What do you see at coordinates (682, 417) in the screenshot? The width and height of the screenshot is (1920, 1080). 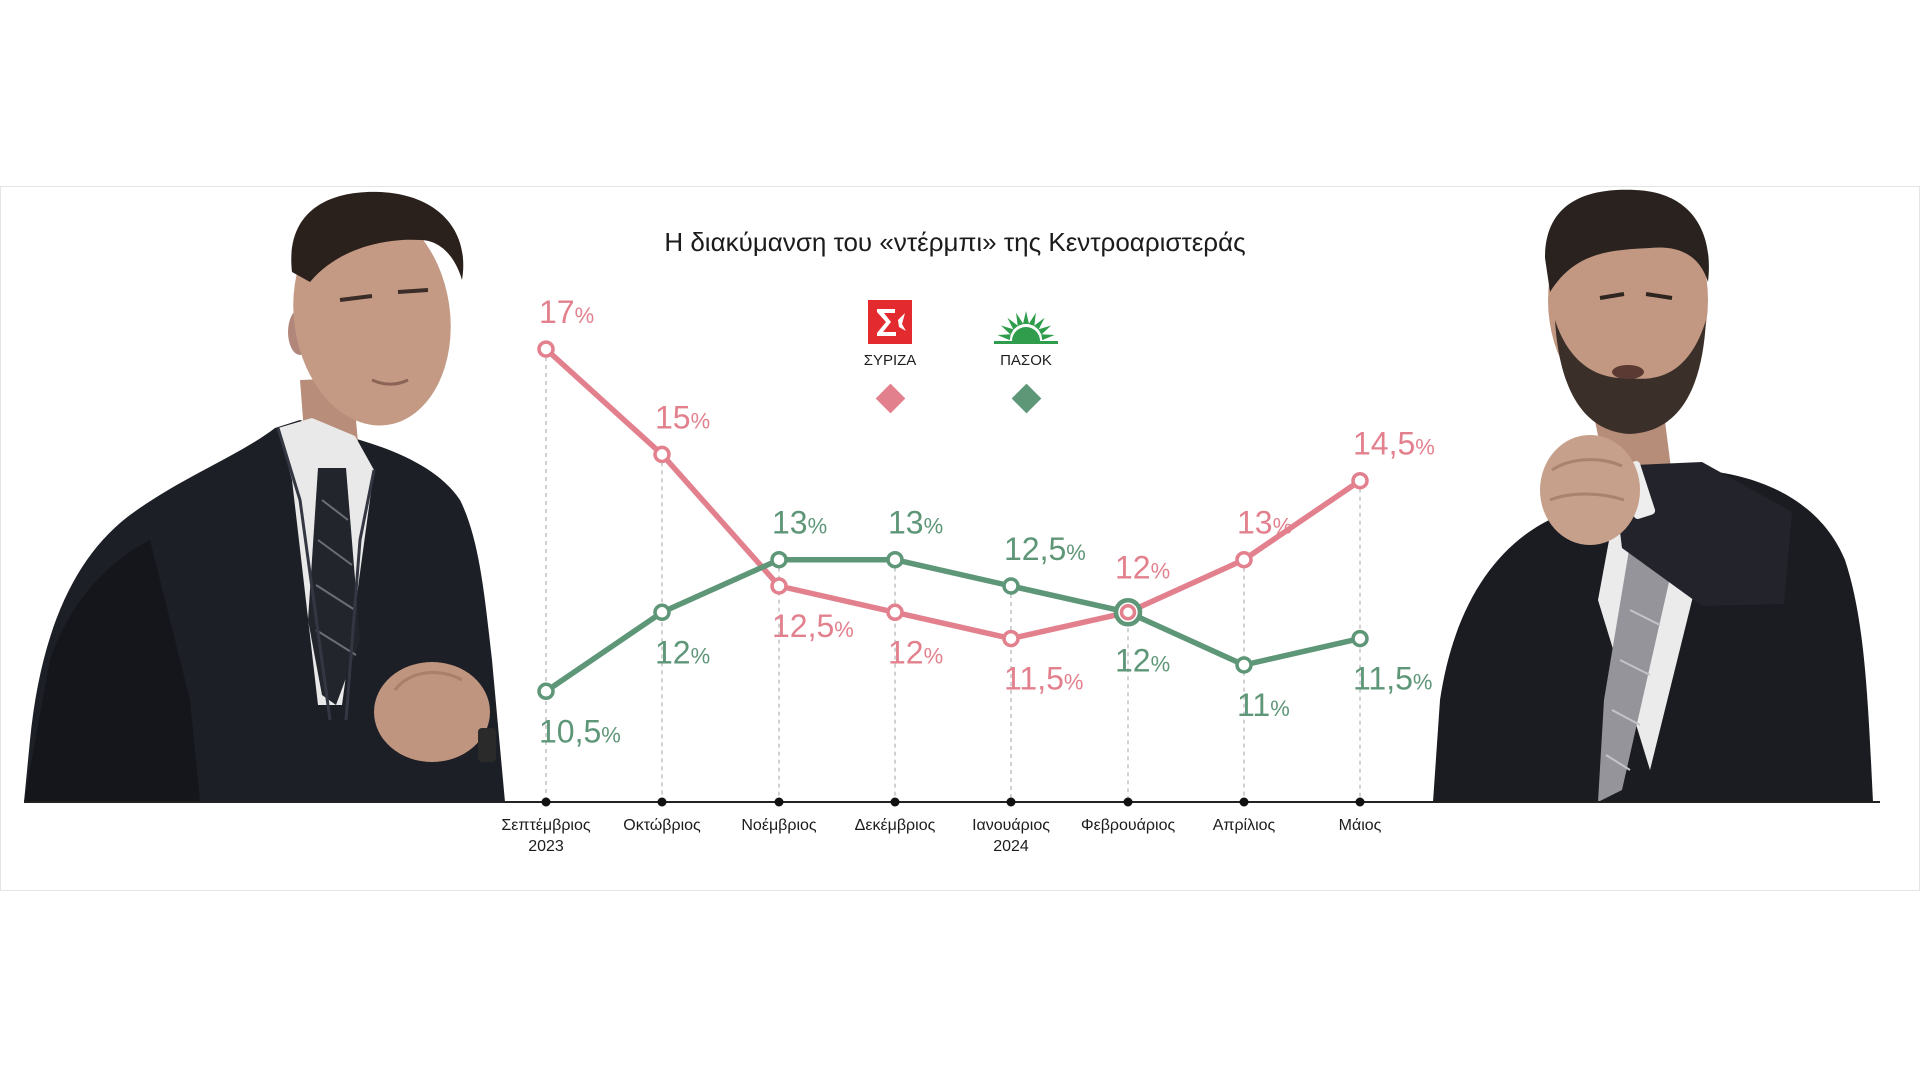 I see `syriza-value-label: 15%` at bounding box center [682, 417].